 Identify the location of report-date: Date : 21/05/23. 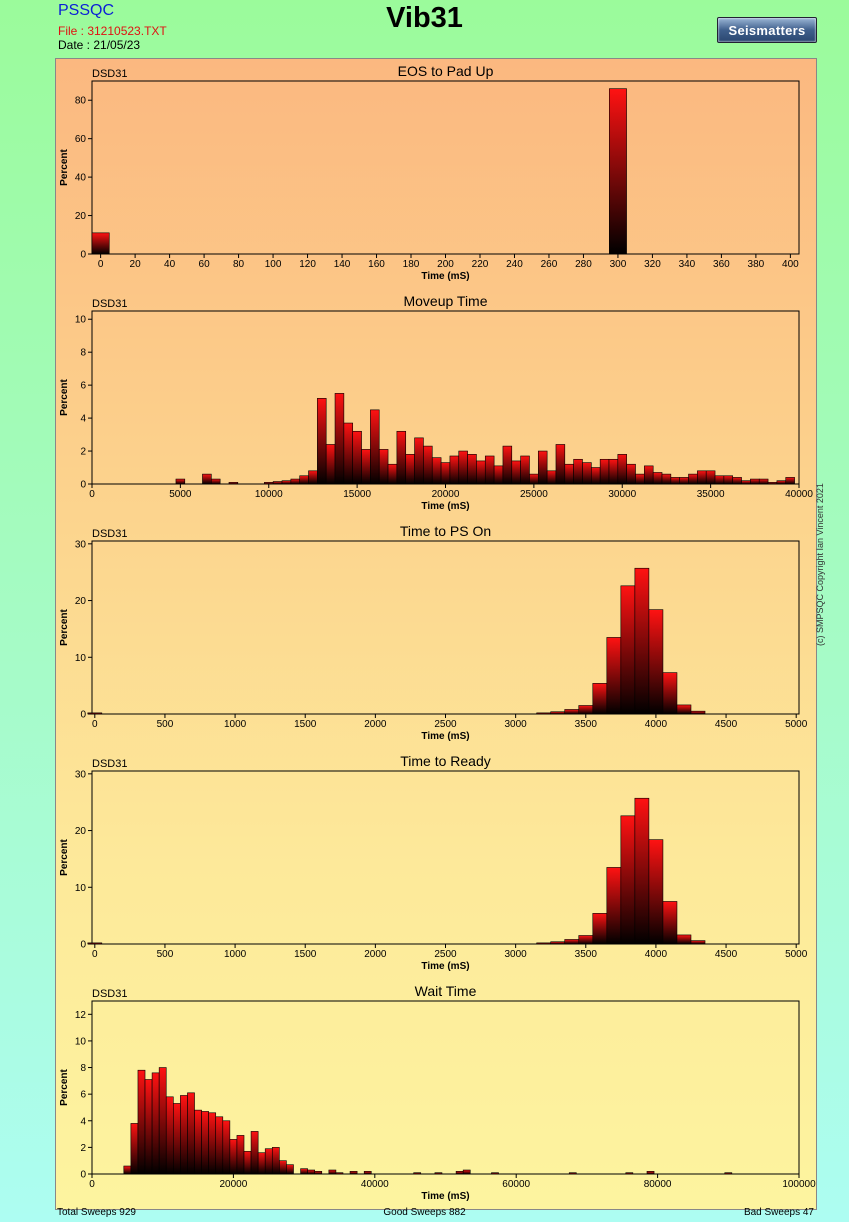
(99, 45).